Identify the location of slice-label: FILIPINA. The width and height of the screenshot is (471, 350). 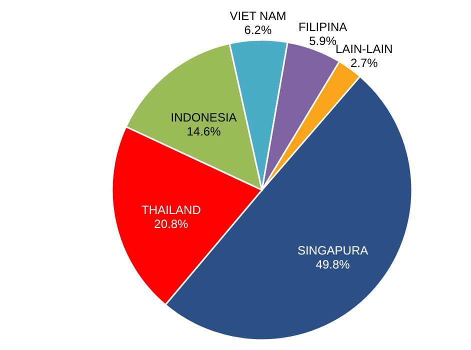
(323, 27).